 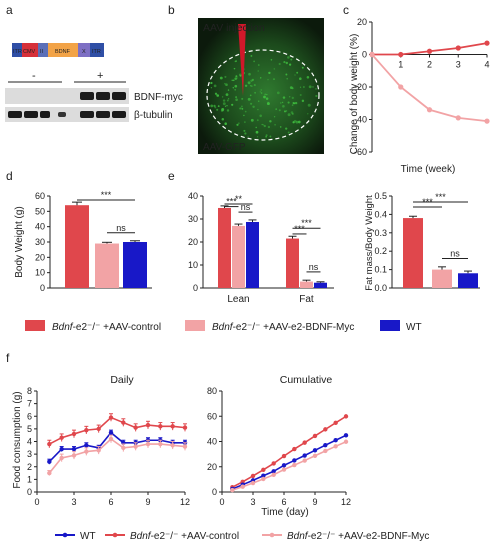 What do you see at coordinates (458, 65) in the screenshot?
I see `x-tick-label: 3` at bounding box center [458, 65].